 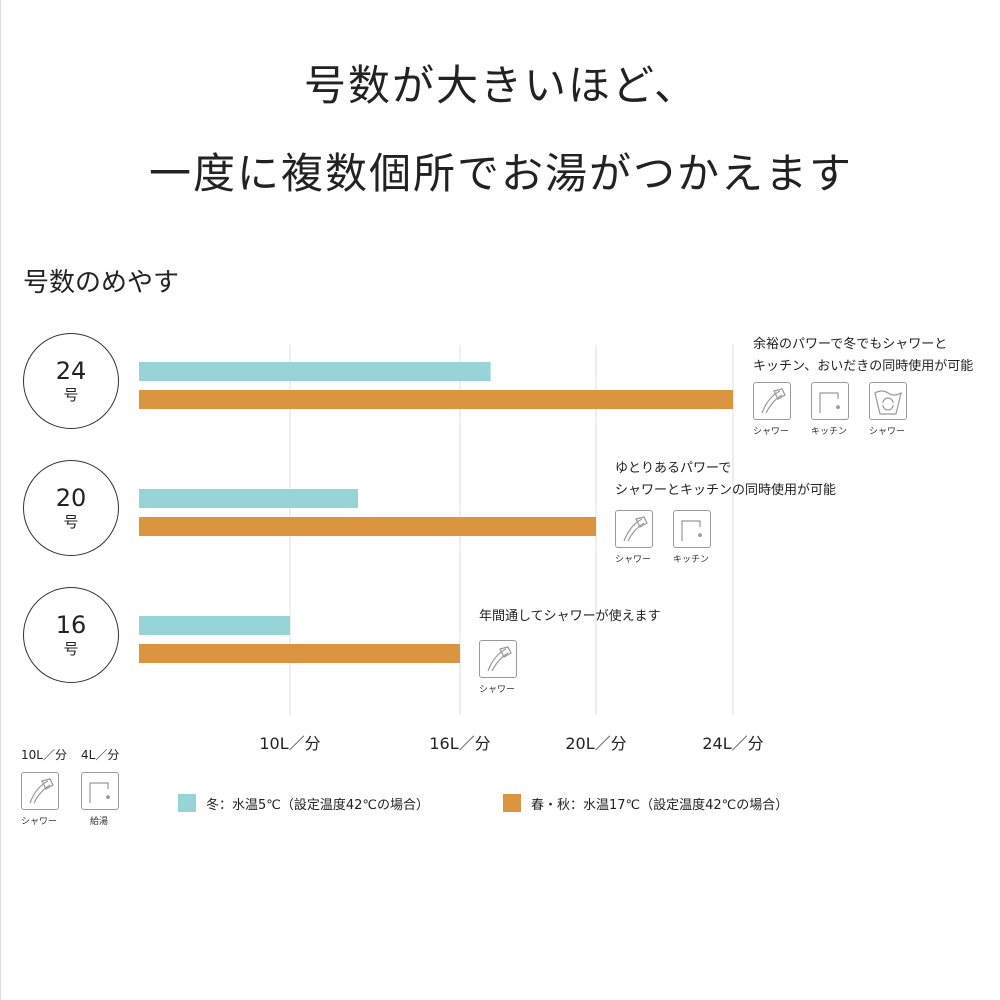 I want to click on annotation-text: 余裕のパワーで冬でもシャワーと, so click(x=850, y=344).